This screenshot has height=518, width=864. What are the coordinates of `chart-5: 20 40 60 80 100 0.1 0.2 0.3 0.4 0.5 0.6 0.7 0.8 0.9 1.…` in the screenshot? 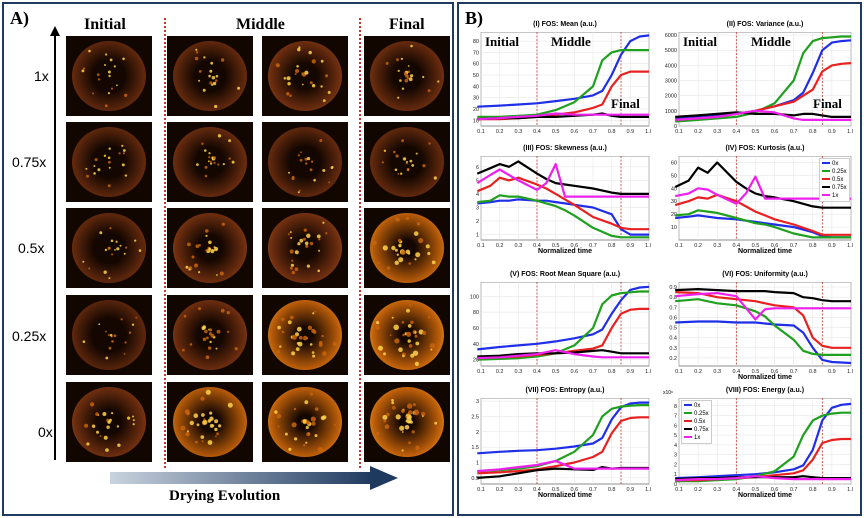 It's located at (560, 328).